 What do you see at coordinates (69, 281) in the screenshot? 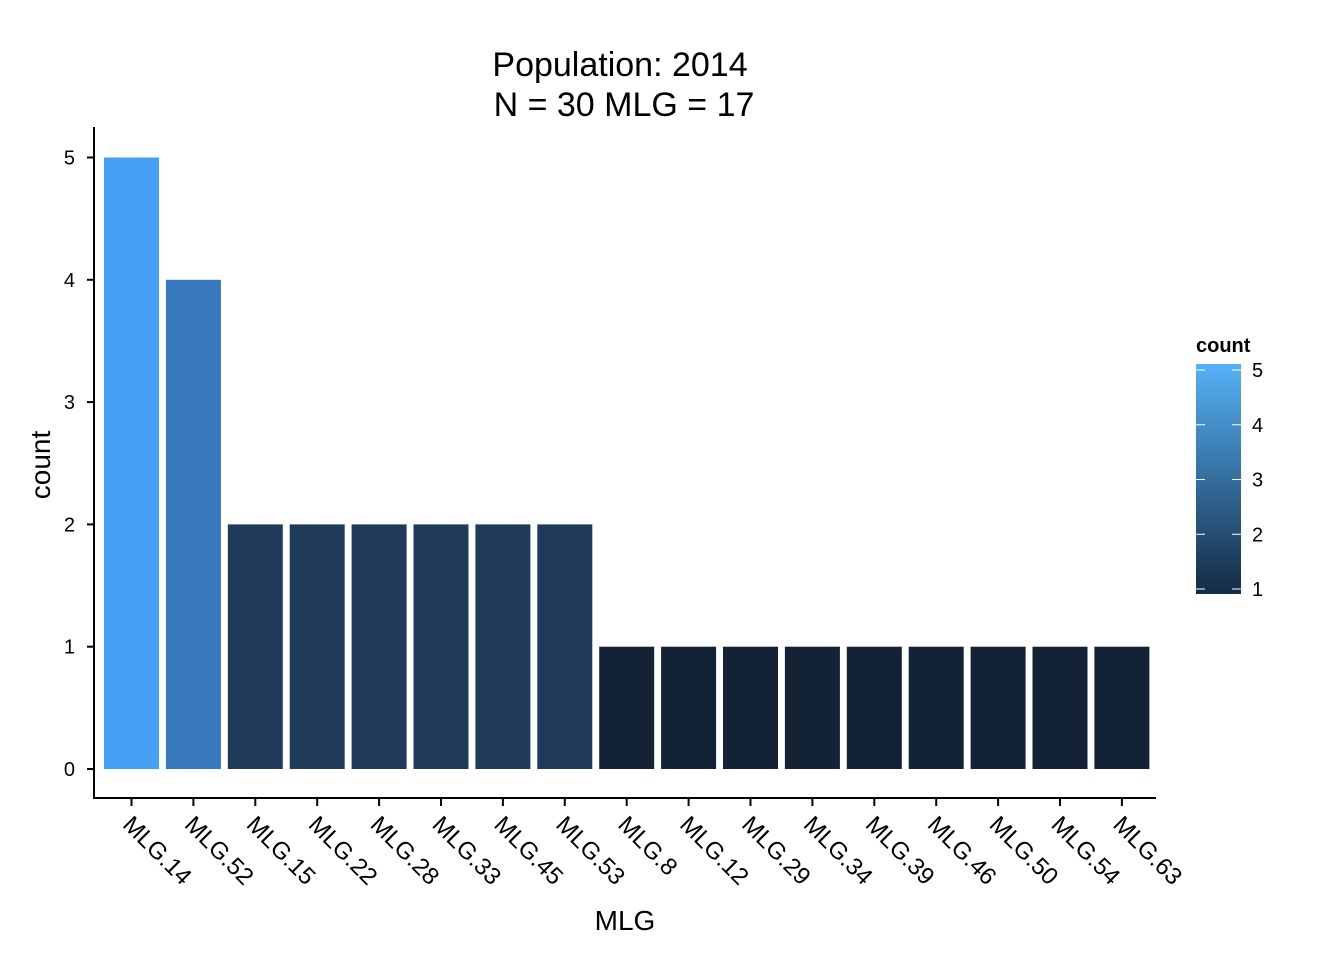
I see `y-tick-label: 4` at bounding box center [69, 281].